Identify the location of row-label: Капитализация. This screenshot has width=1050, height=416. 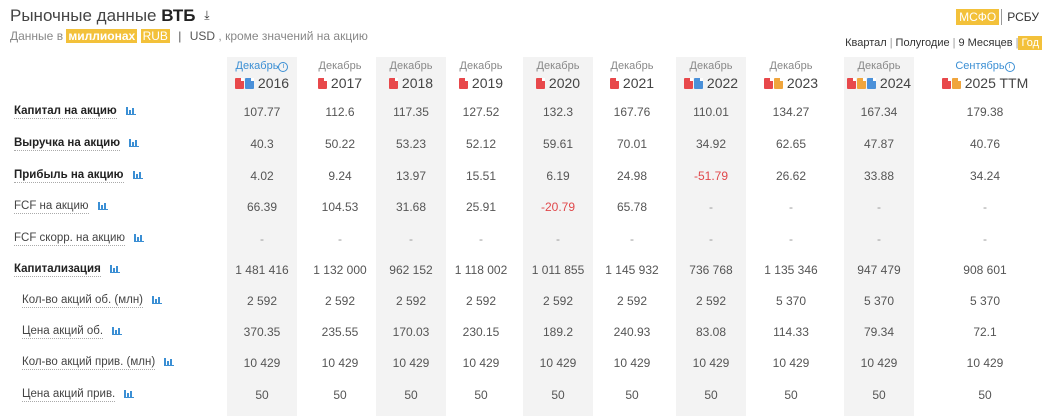
(67, 270).